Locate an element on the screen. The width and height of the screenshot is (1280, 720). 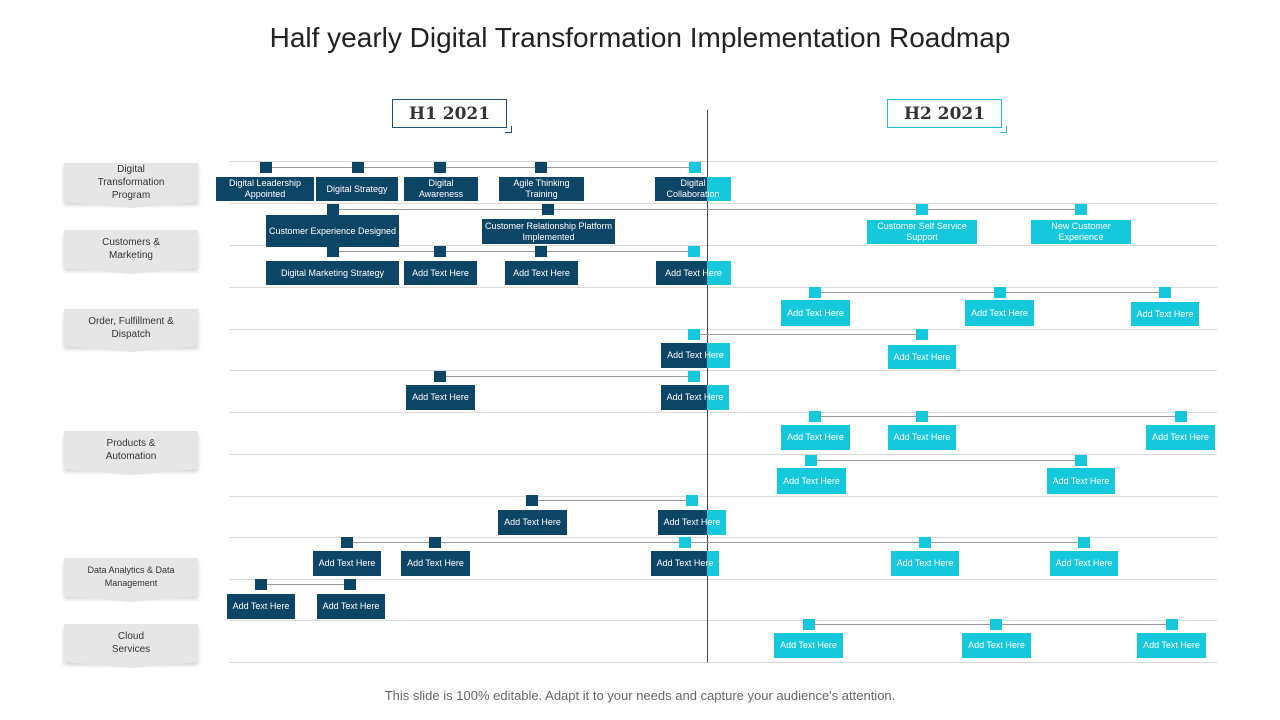
milestone-box: Digital Strategy is located at coordinates (357, 189).